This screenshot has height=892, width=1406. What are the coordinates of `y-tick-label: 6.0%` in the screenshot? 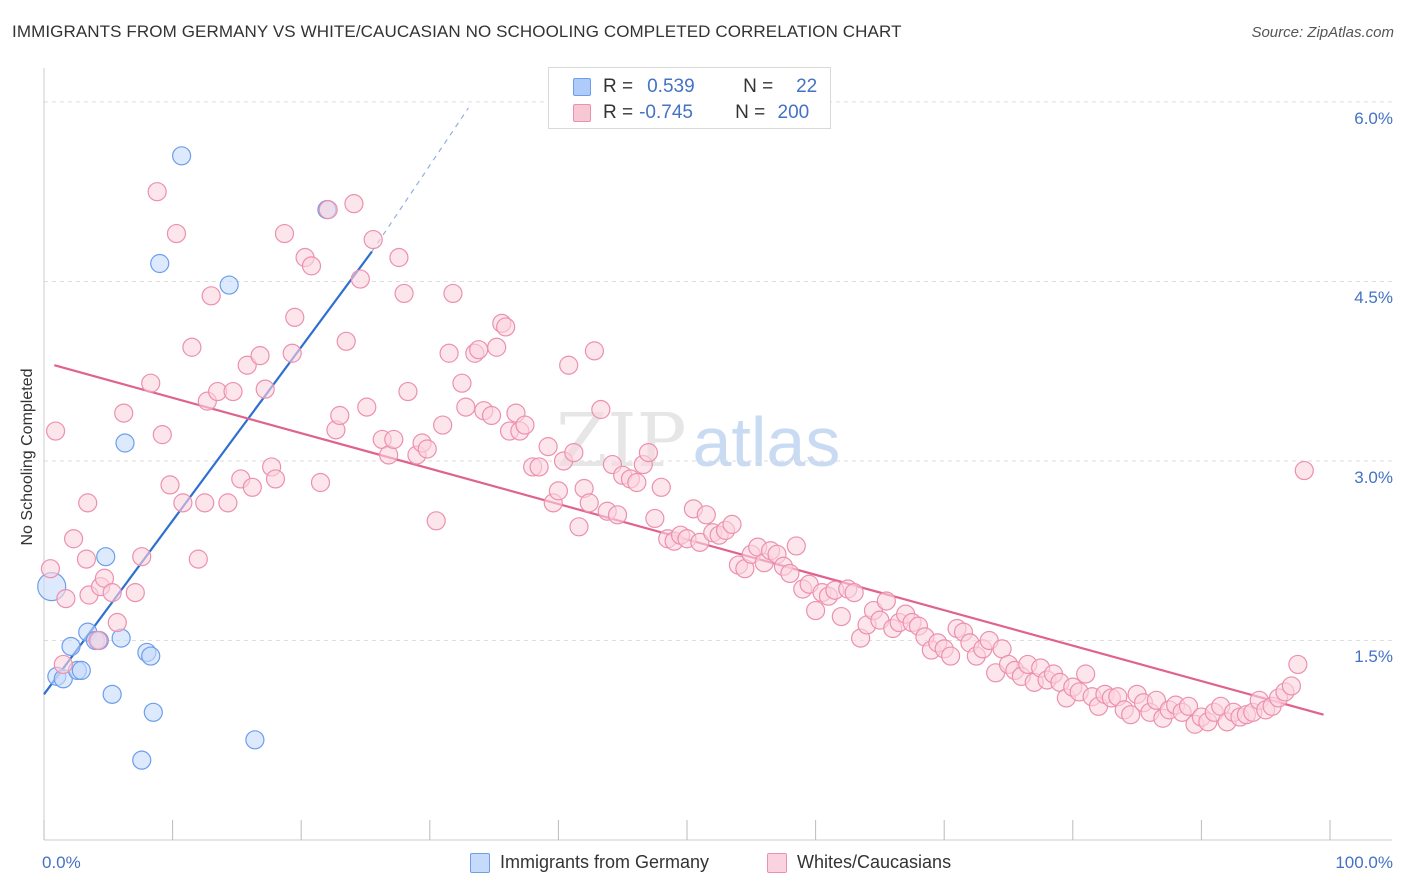 It's located at (1373, 118).